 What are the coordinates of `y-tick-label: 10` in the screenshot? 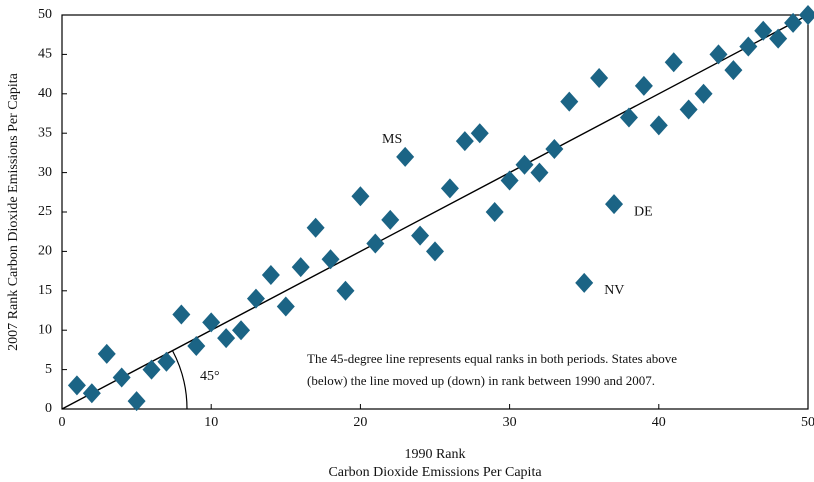 It's located at (45, 329).